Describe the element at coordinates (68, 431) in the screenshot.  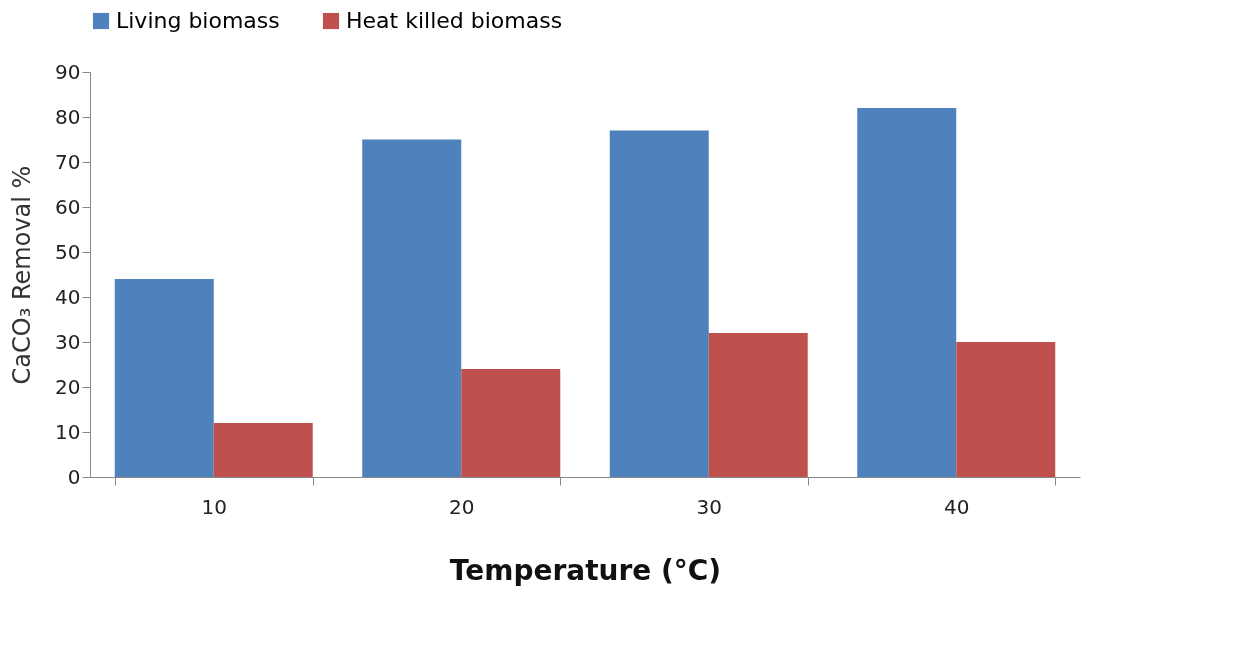
I see `y-tick-label: 10` at that location.